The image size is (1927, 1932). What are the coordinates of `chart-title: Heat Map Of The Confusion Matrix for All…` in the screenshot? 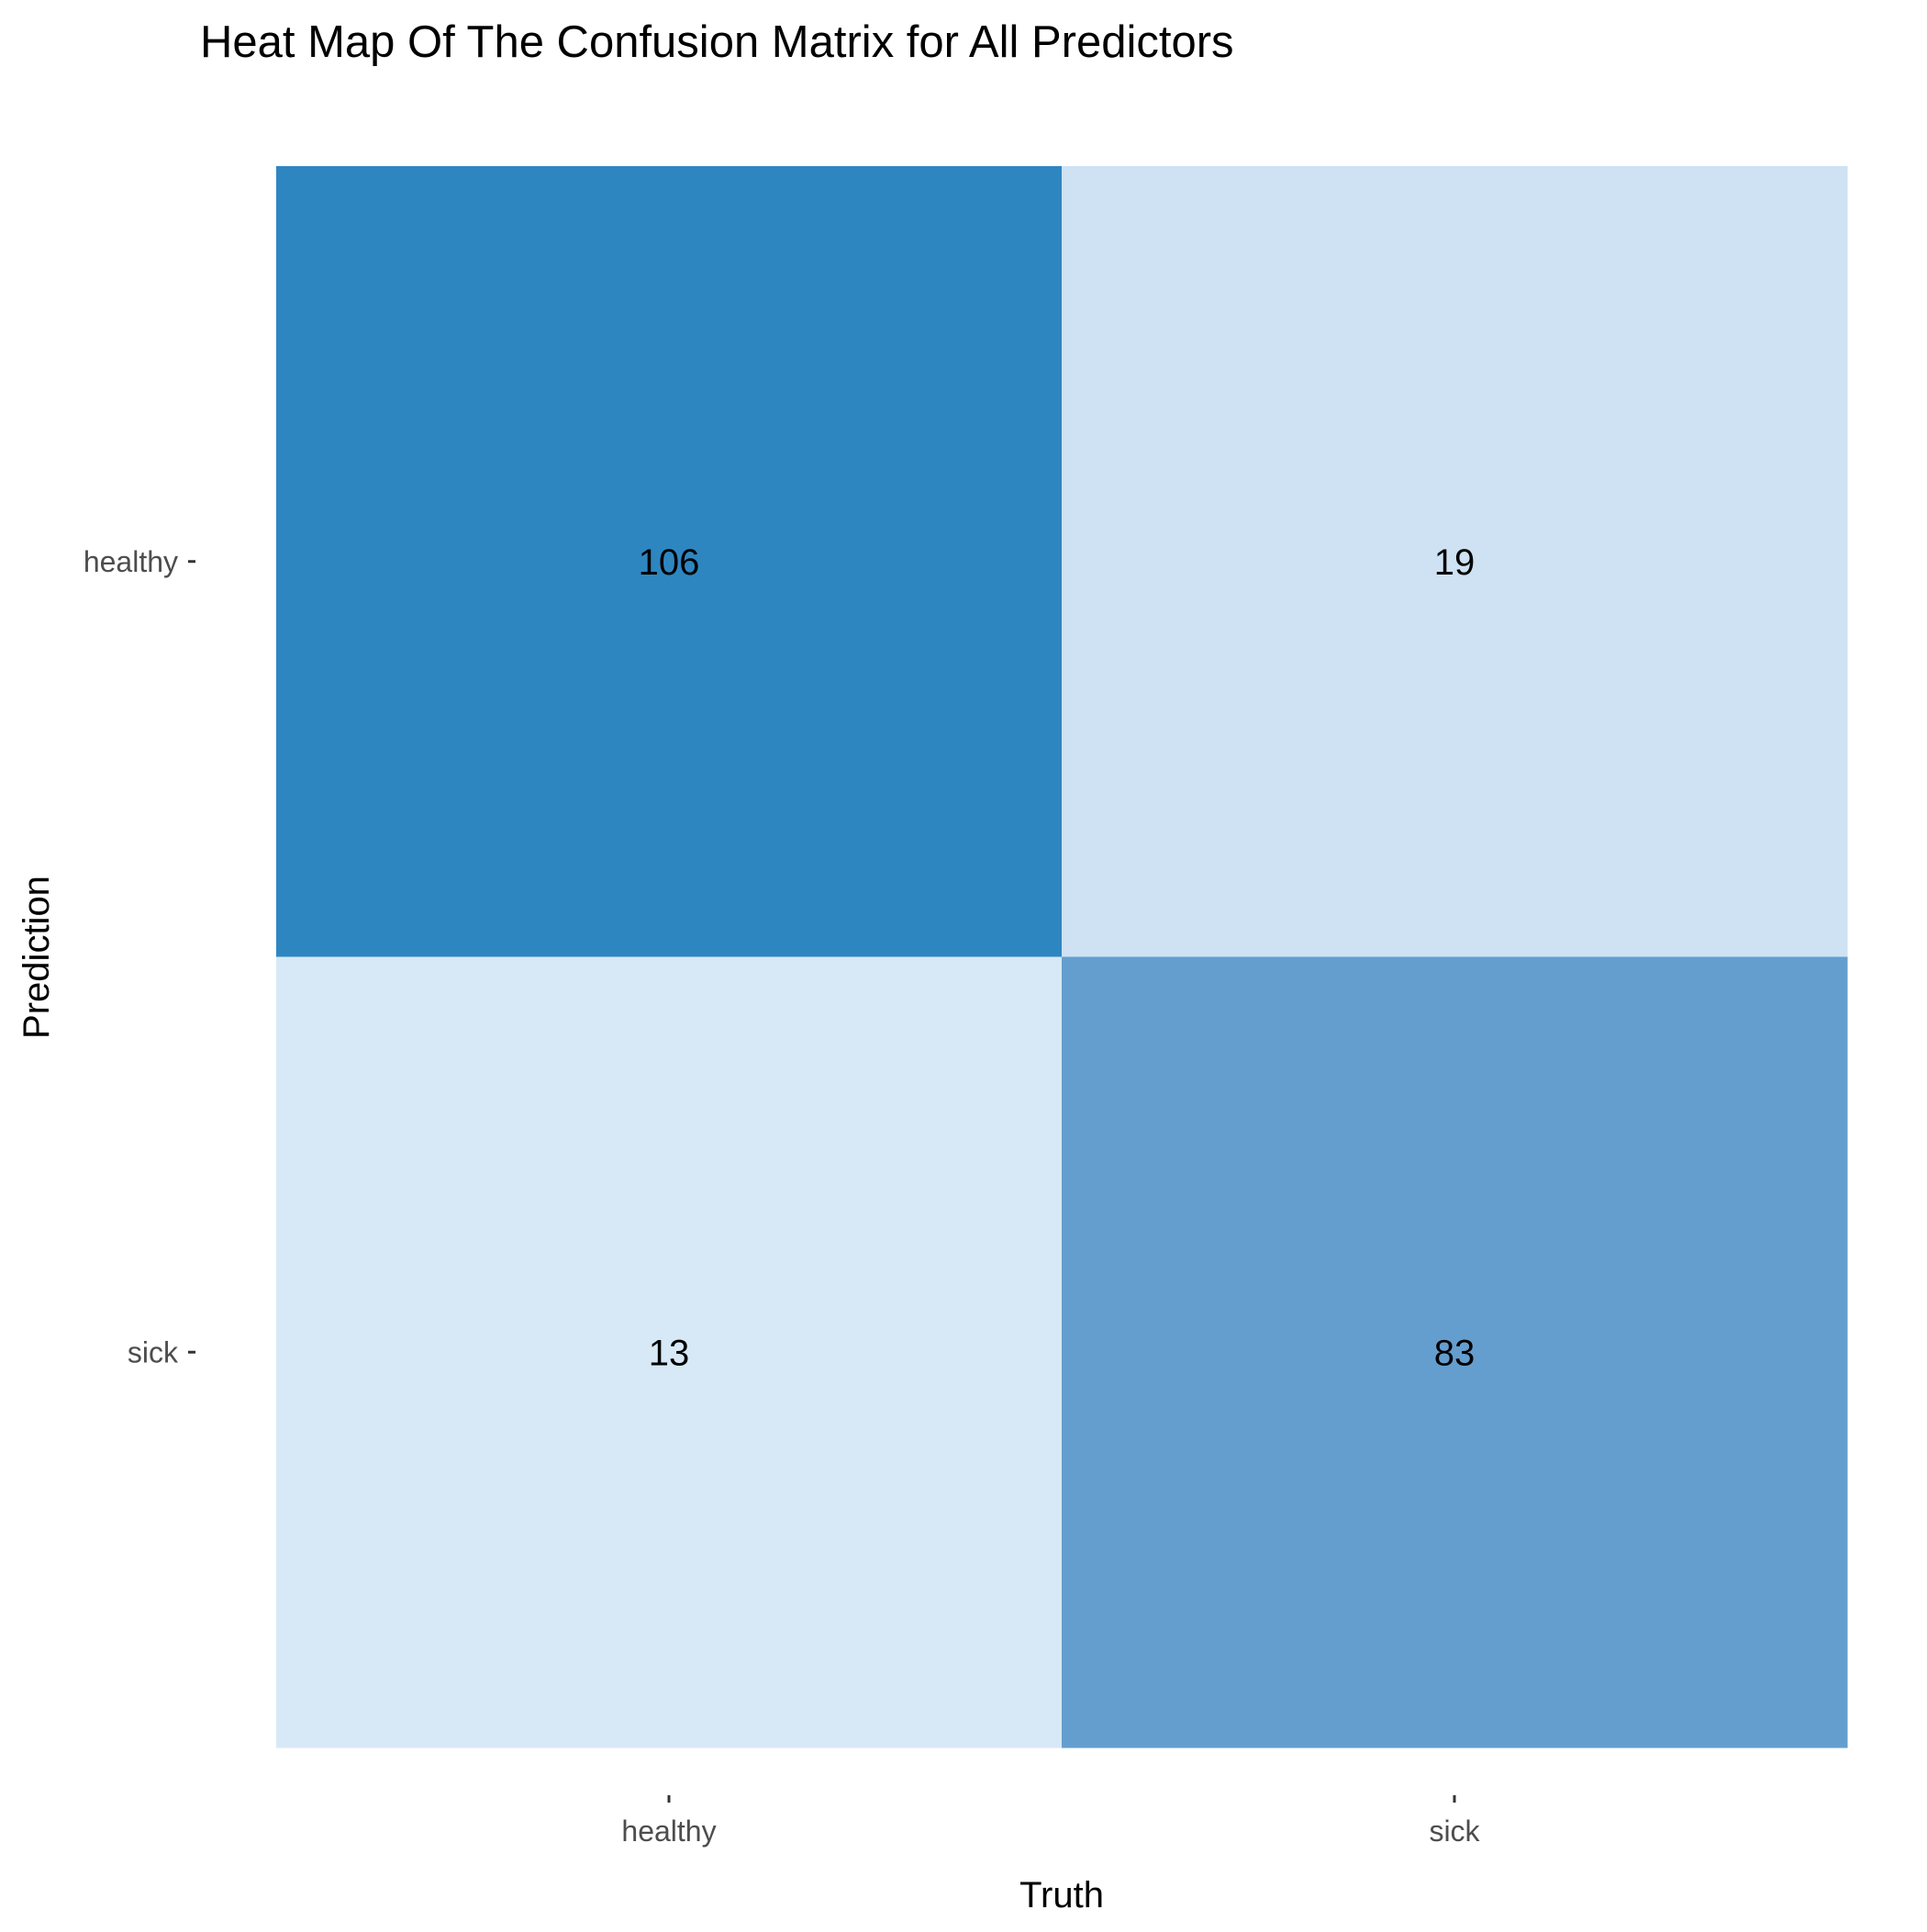 It's located at (717, 42).